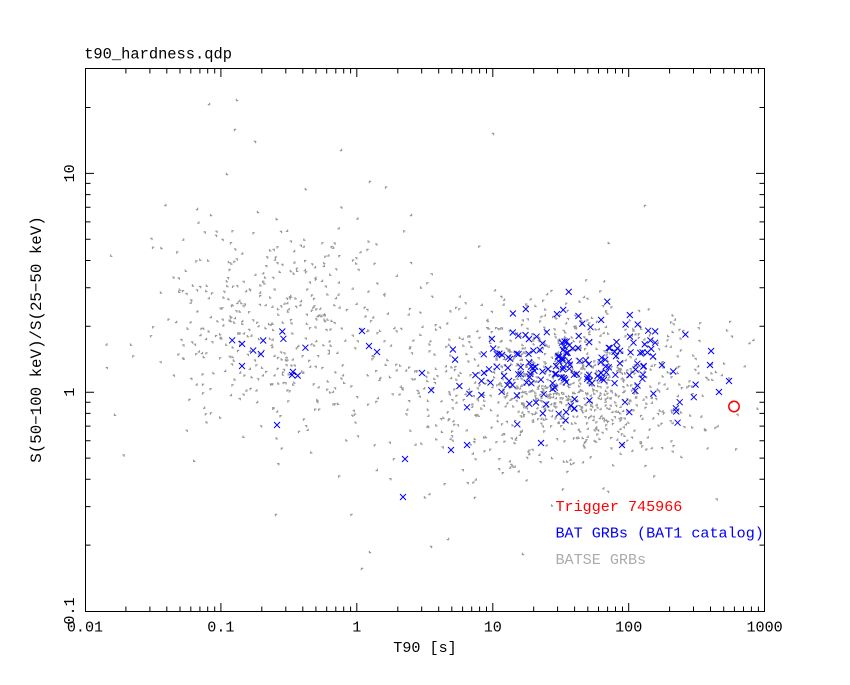 The height and width of the screenshot is (685, 850). I want to click on svg-text: T90 [s], so click(424, 648).